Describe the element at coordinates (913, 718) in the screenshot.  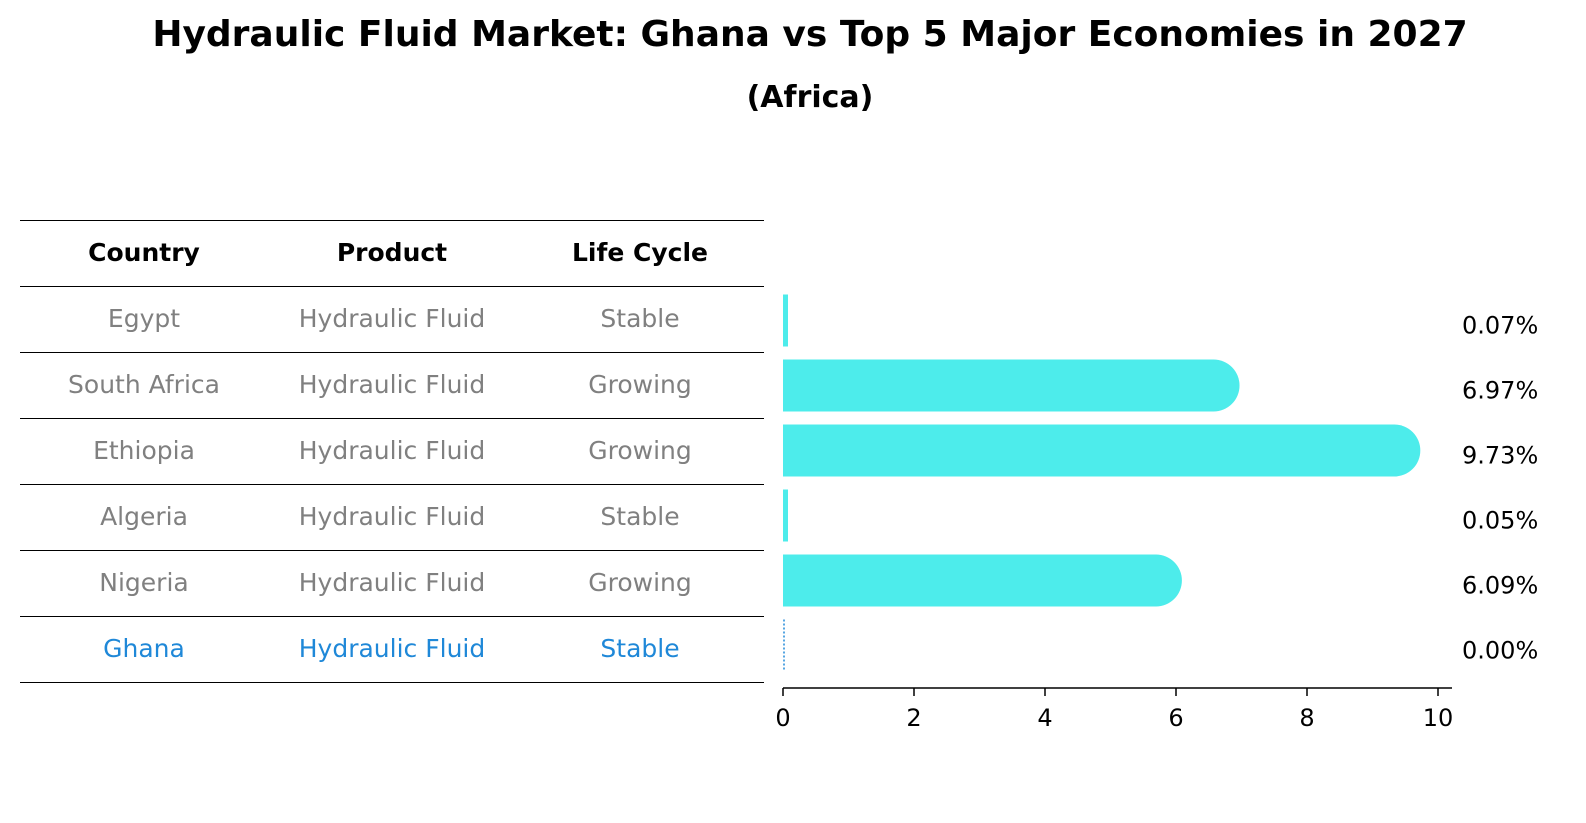
I see `x-tick-label: 2` at that location.